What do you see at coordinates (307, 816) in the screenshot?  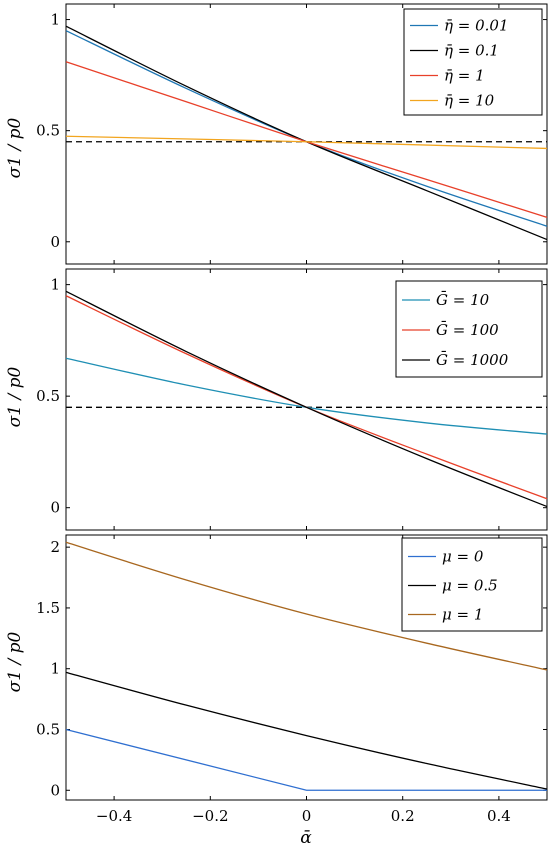 I see `xtick-label: 0` at bounding box center [307, 816].